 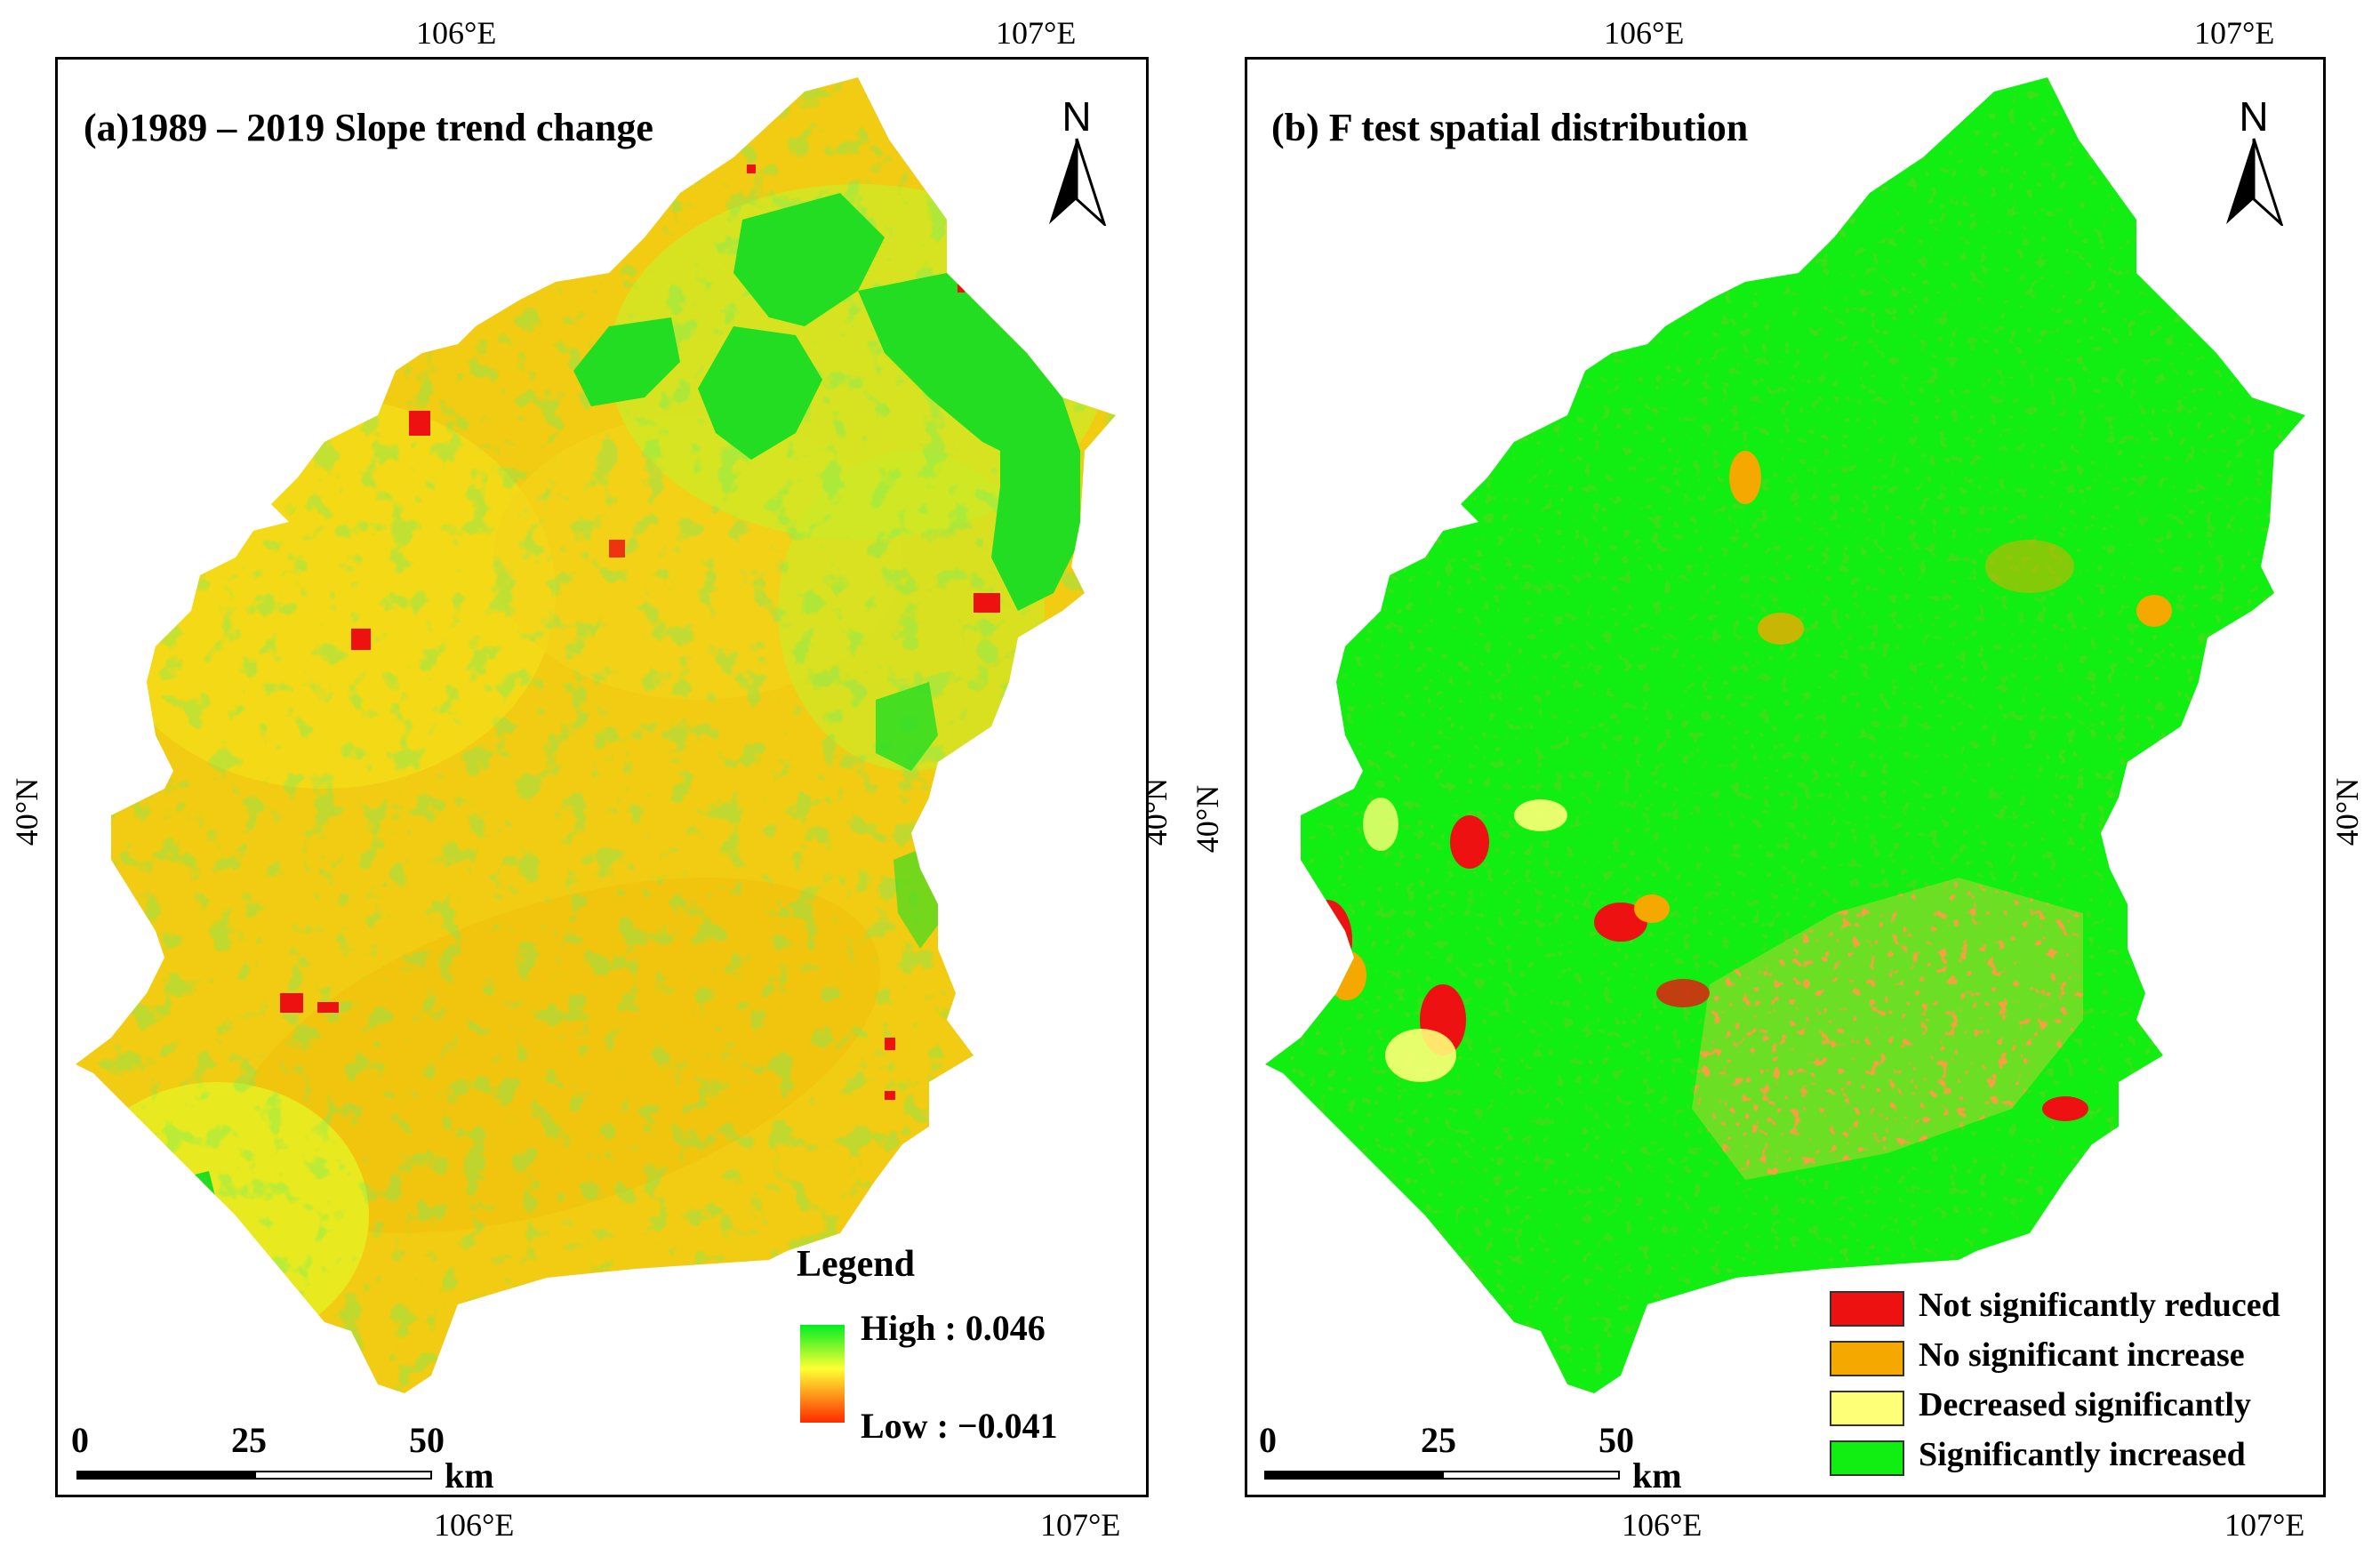 What do you see at coordinates (2347, 811) in the screenshot?
I see `panel-b-lat-right: 40°N` at bounding box center [2347, 811].